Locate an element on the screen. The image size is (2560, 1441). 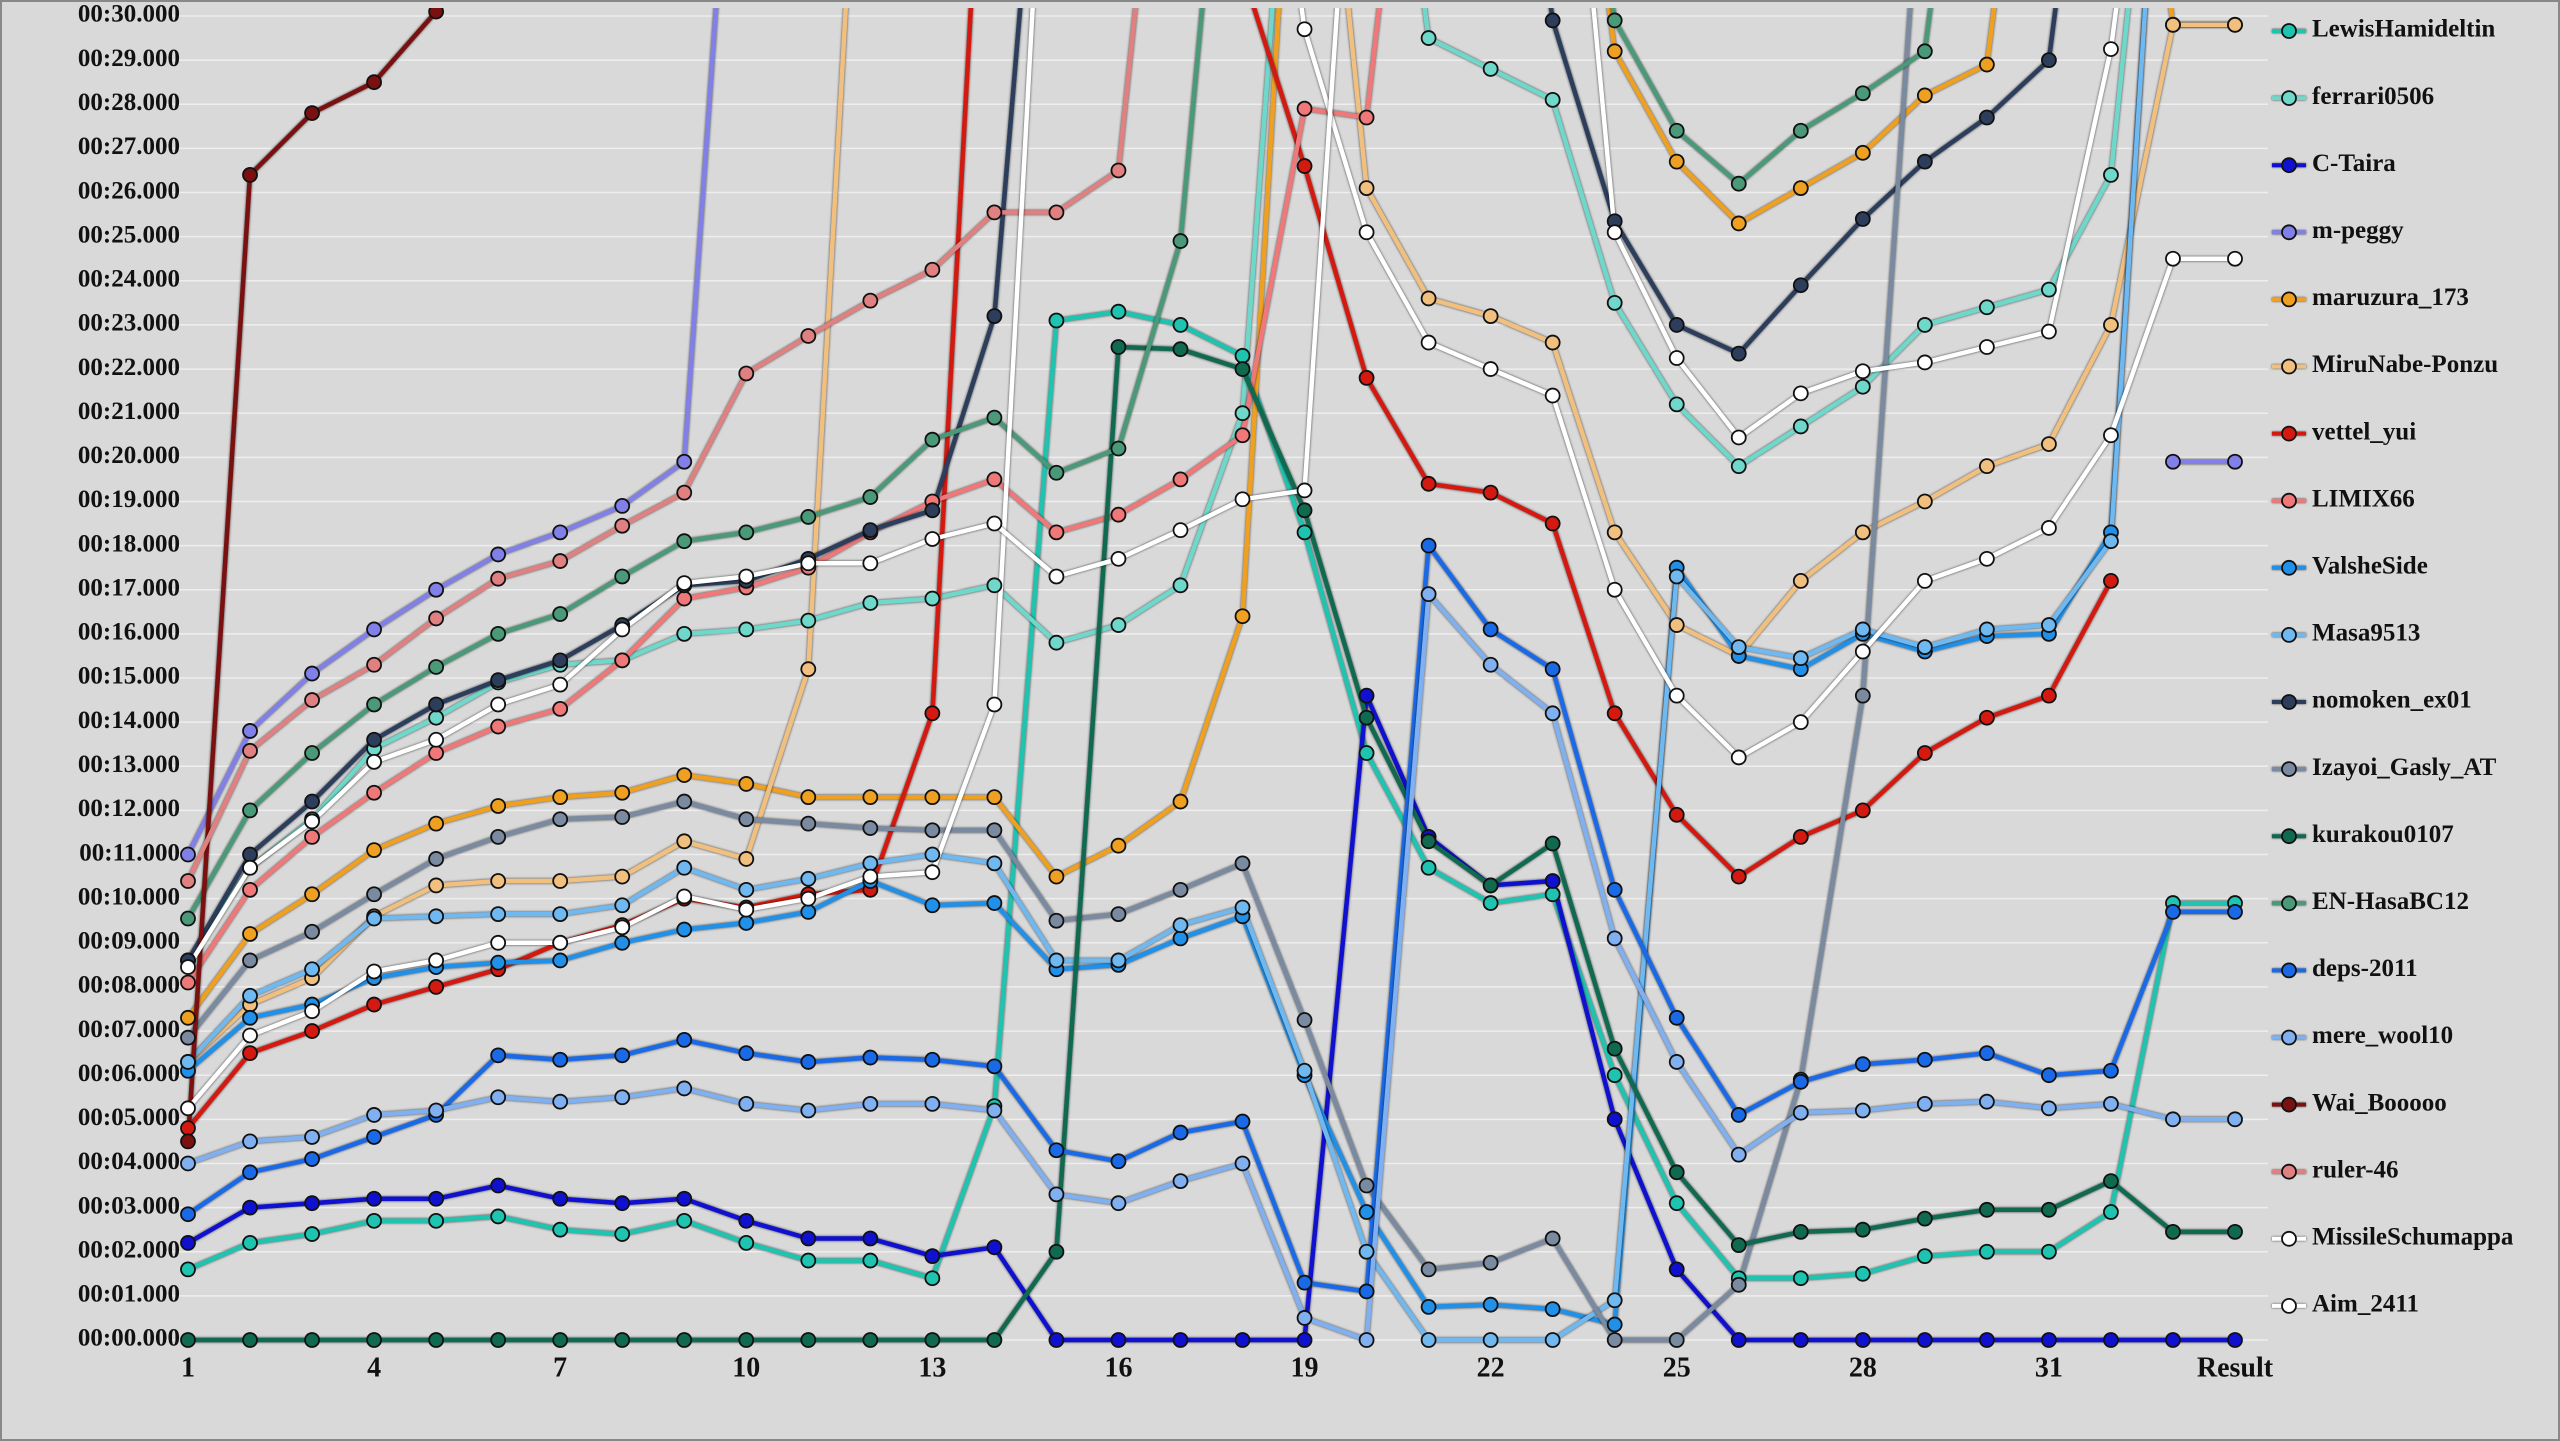
y-tick-label: 00:07.000 is located at coordinates (129, 1029).